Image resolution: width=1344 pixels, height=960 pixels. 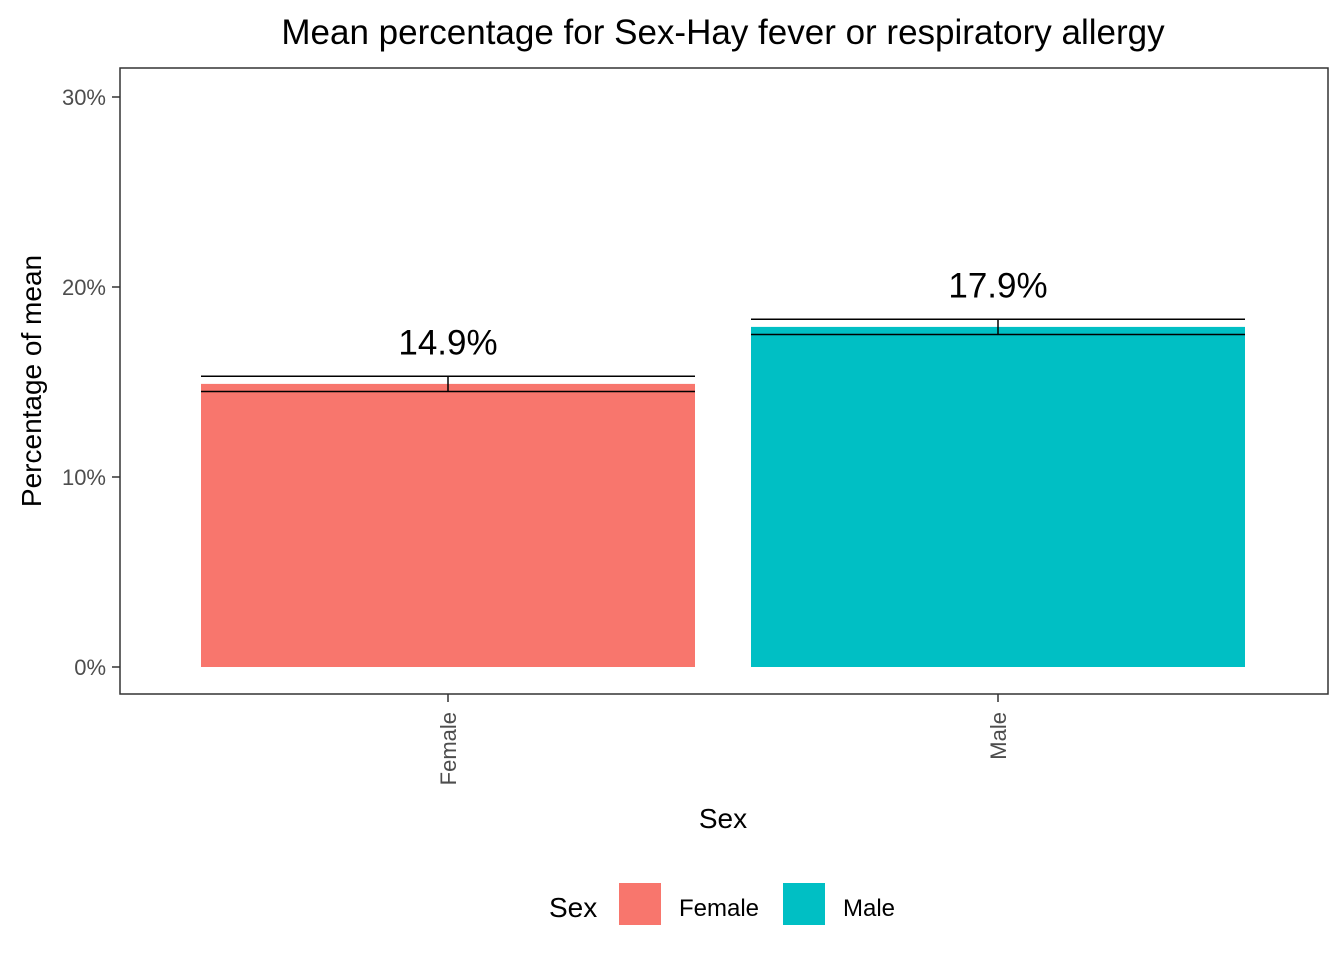 I want to click on y-tick-label: 0%, so click(x=90, y=667).